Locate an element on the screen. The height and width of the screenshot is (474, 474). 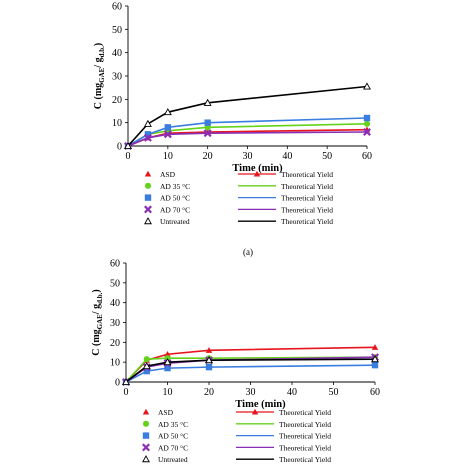
legend-label: ASD is located at coordinates (166, 412).